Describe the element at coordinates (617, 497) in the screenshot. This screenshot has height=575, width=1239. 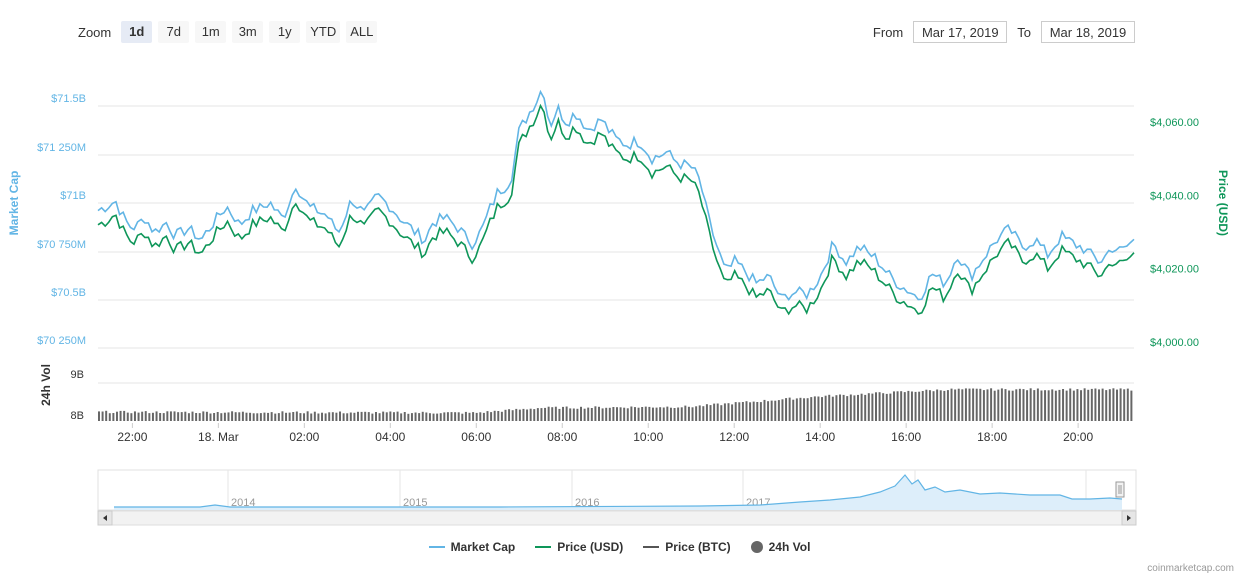
I see `navigator: 201420152016201720182019` at that location.